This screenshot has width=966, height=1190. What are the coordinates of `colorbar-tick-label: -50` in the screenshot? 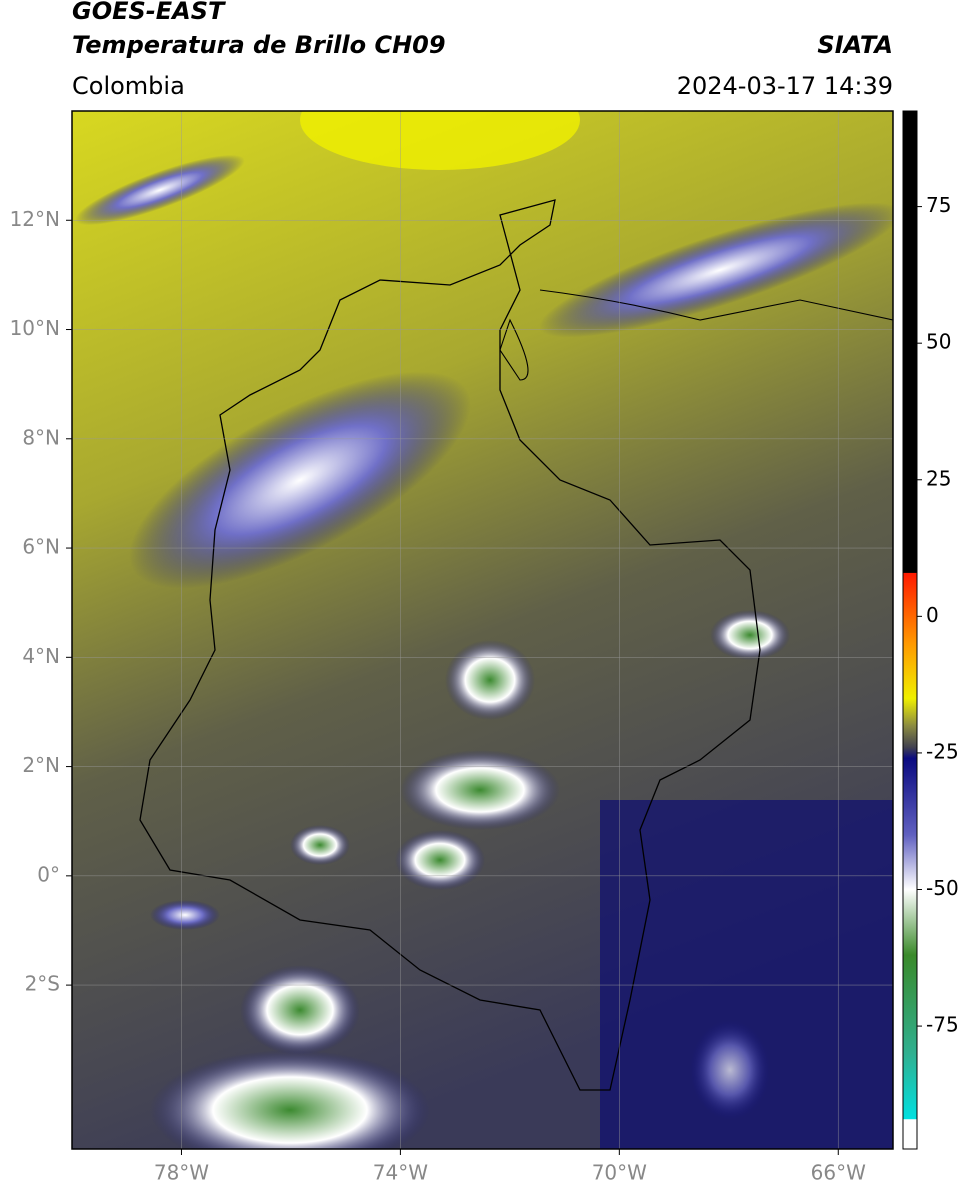 It's located at (942, 888).